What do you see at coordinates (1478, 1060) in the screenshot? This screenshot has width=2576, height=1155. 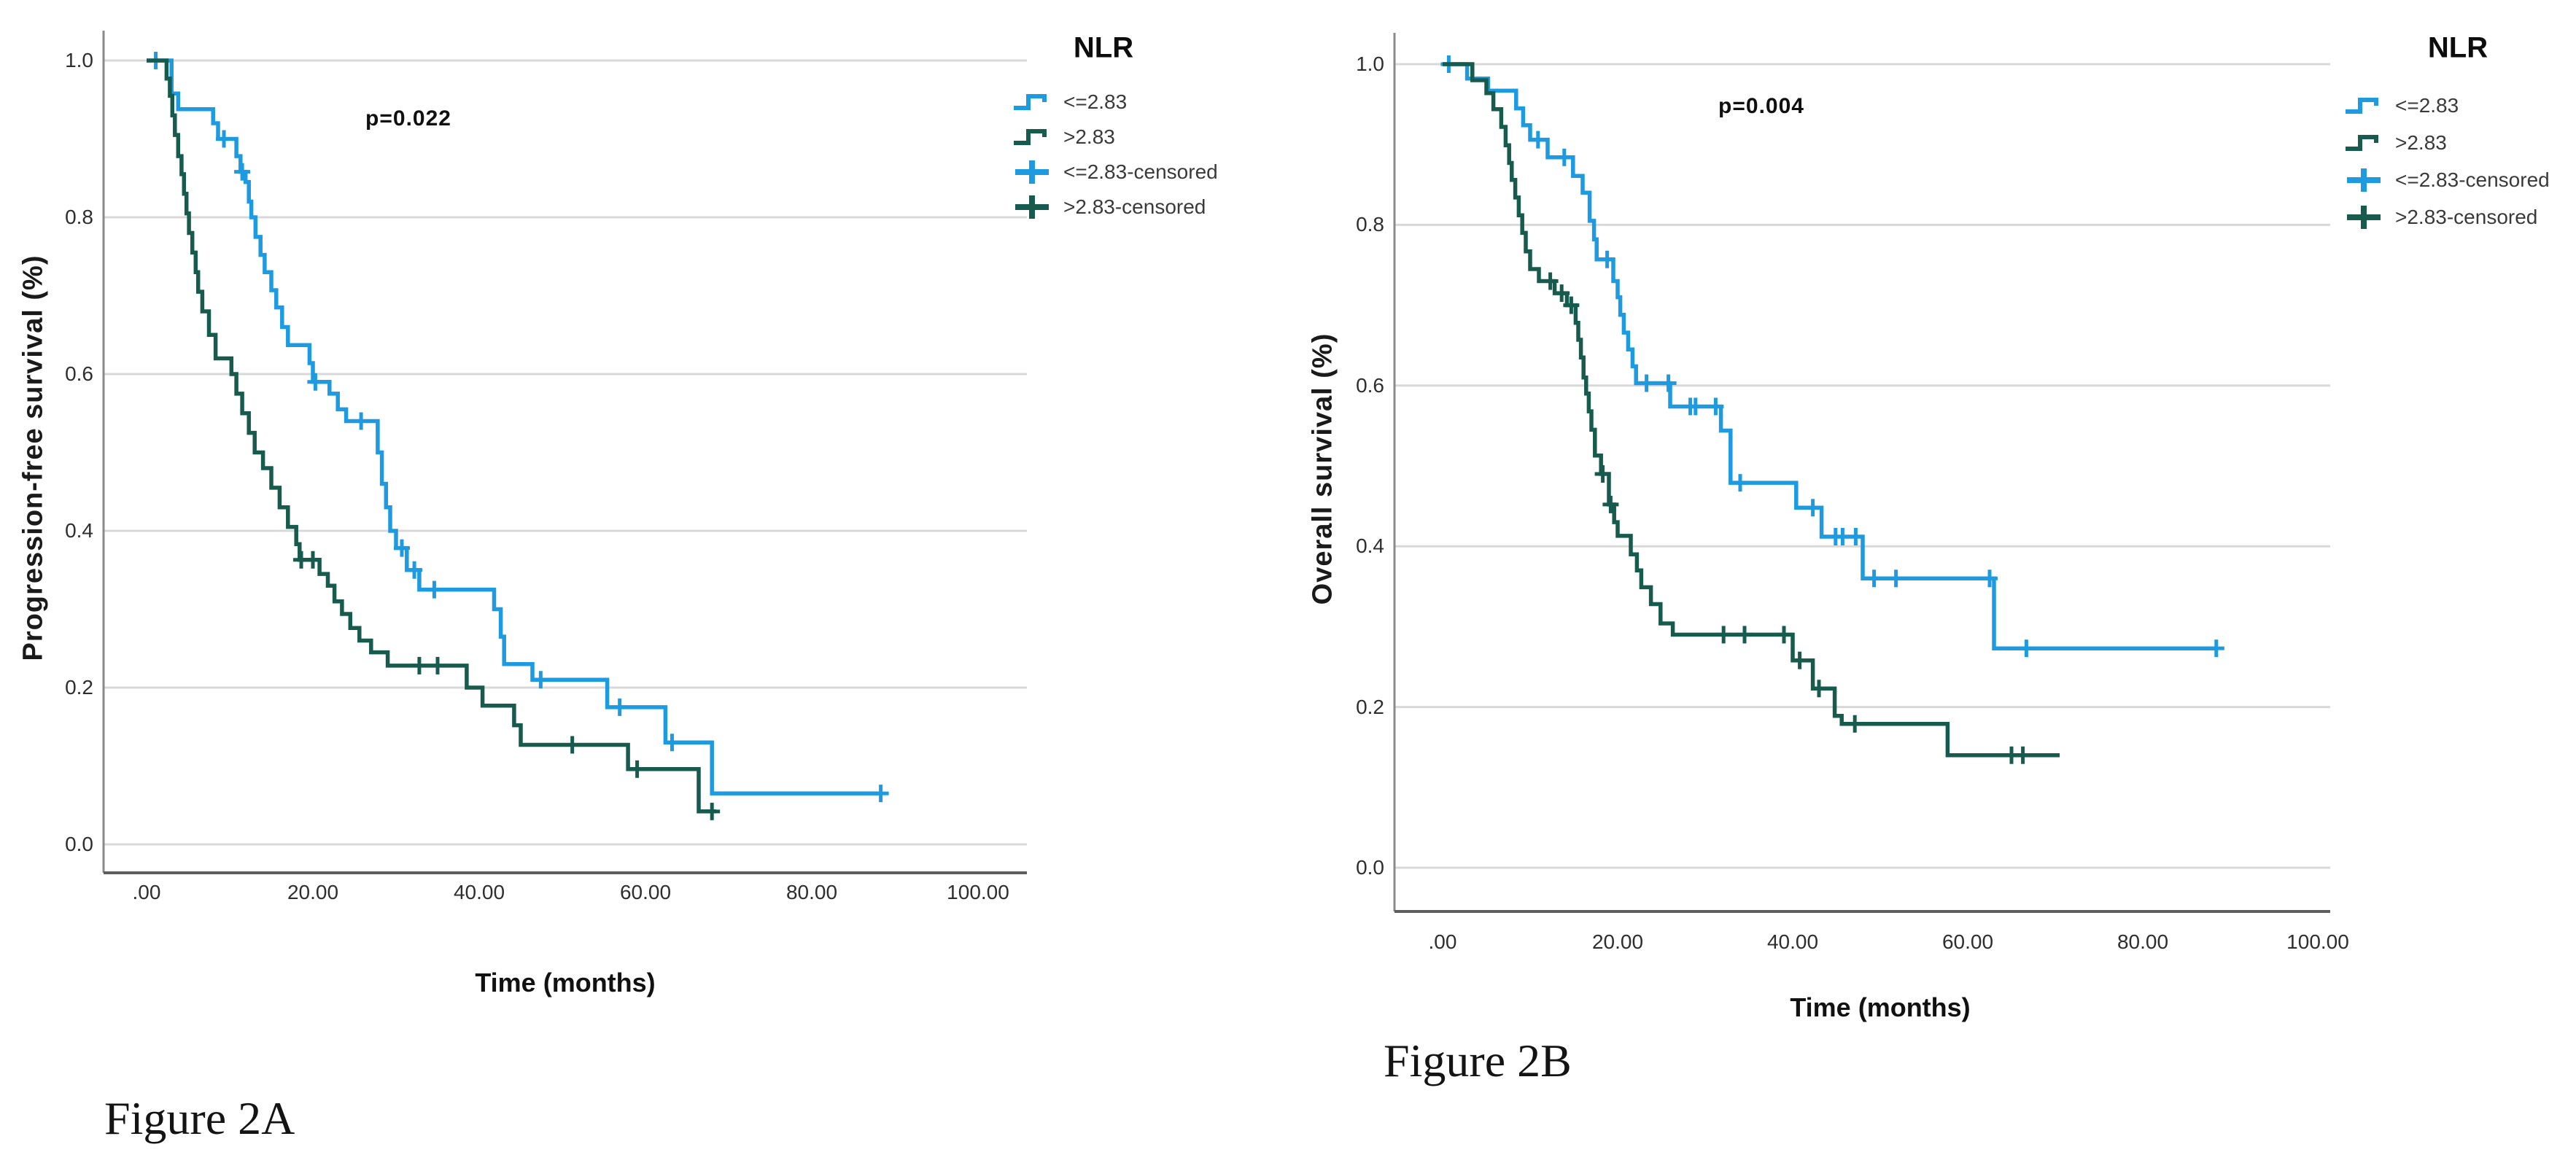 I see `figure-caption-2b: Figure 2B` at bounding box center [1478, 1060].